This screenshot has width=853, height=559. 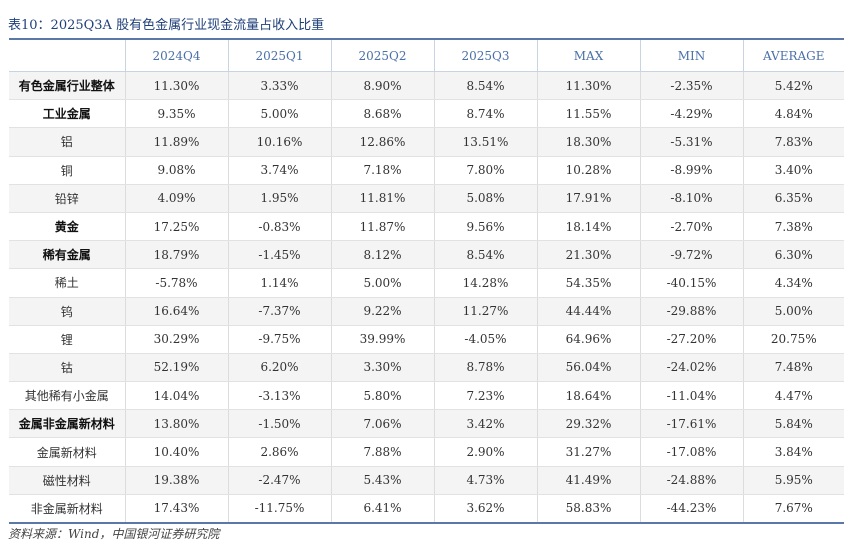 I want to click on table-cell: -0.83%, so click(x=279, y=227).